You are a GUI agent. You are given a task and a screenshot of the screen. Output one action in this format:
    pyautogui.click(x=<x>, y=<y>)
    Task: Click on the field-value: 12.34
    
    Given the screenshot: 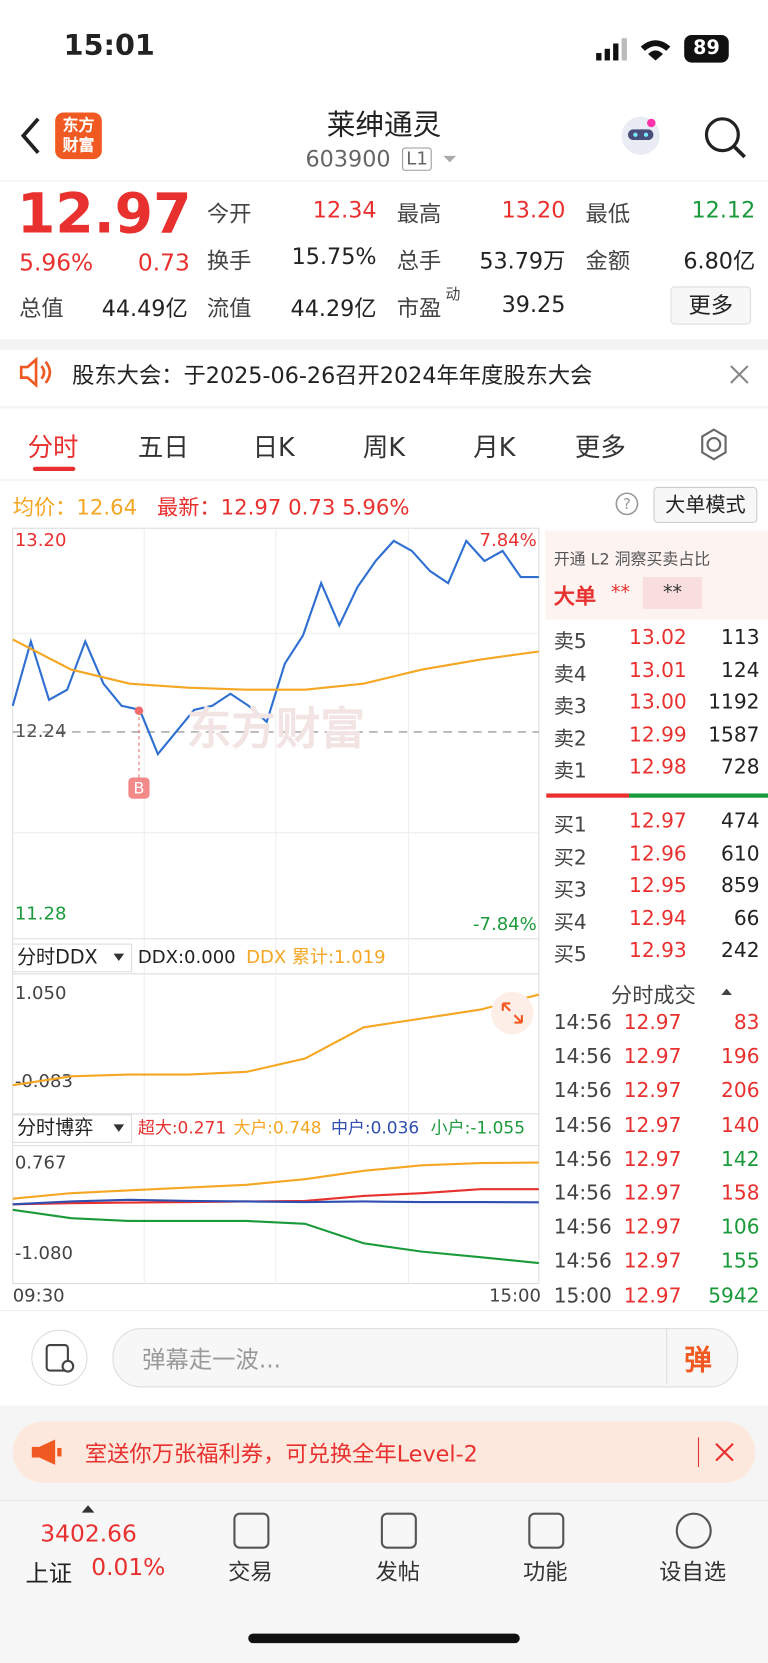 What is the action you would take?
    pyautogui.click(x=344, y=210)
    